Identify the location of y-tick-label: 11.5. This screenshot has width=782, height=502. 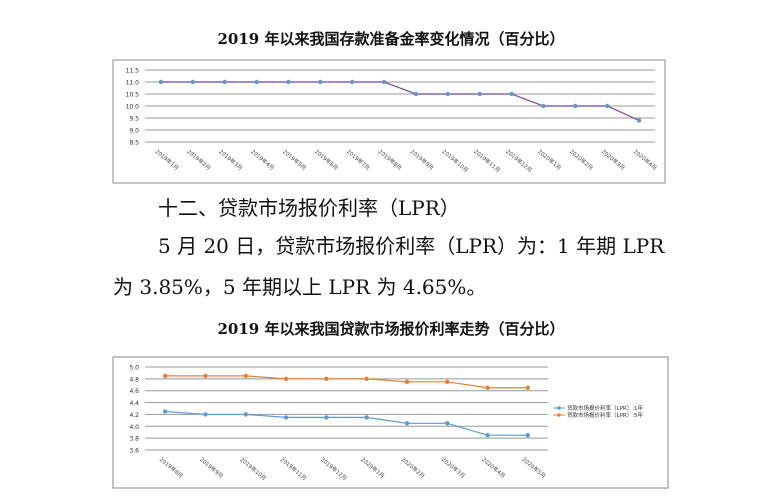
(133, 71).